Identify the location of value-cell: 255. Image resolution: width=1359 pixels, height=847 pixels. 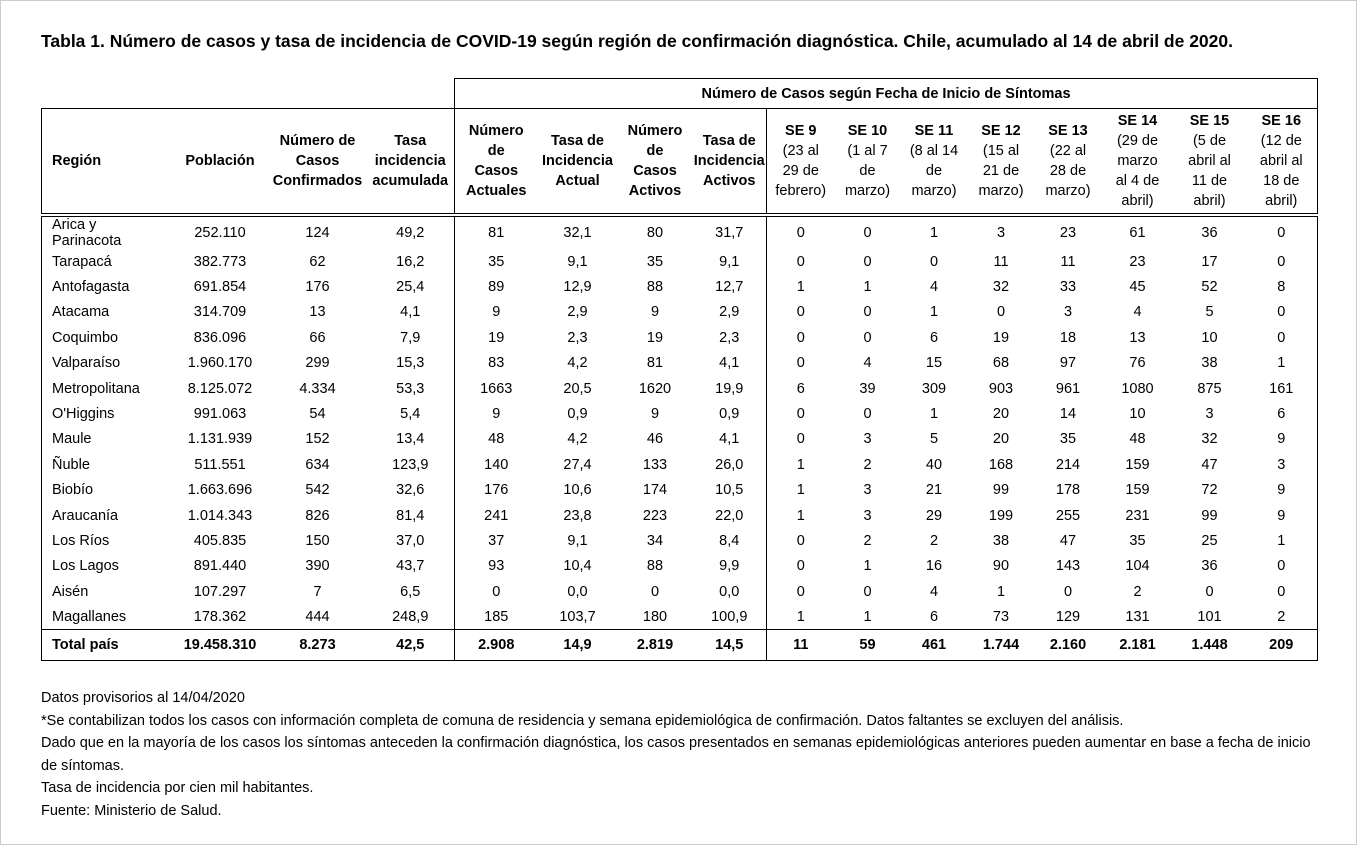
(1068, 515).